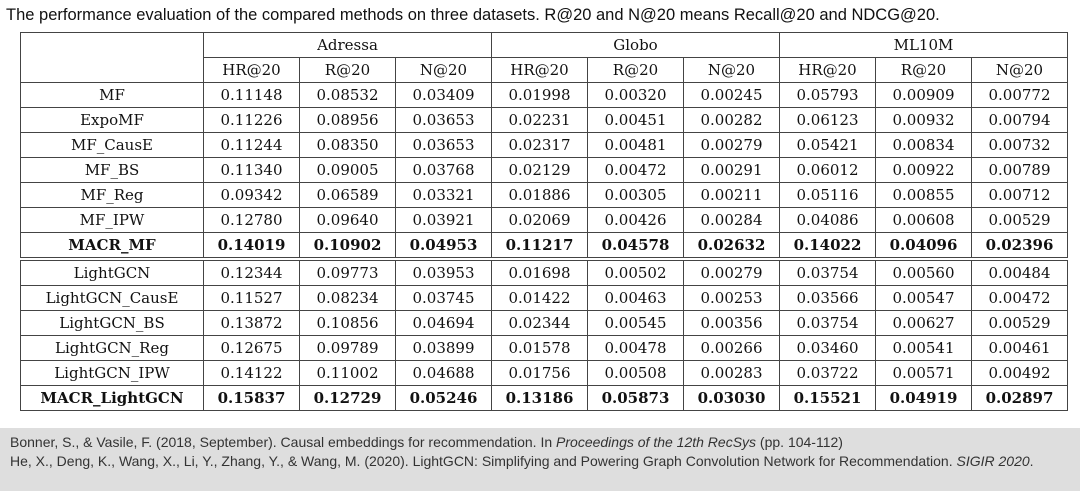  What do you see at coordinates (923, 298) in the screenshot?
I see `value-cell: 0.00547` at bounding box center [923, 298].